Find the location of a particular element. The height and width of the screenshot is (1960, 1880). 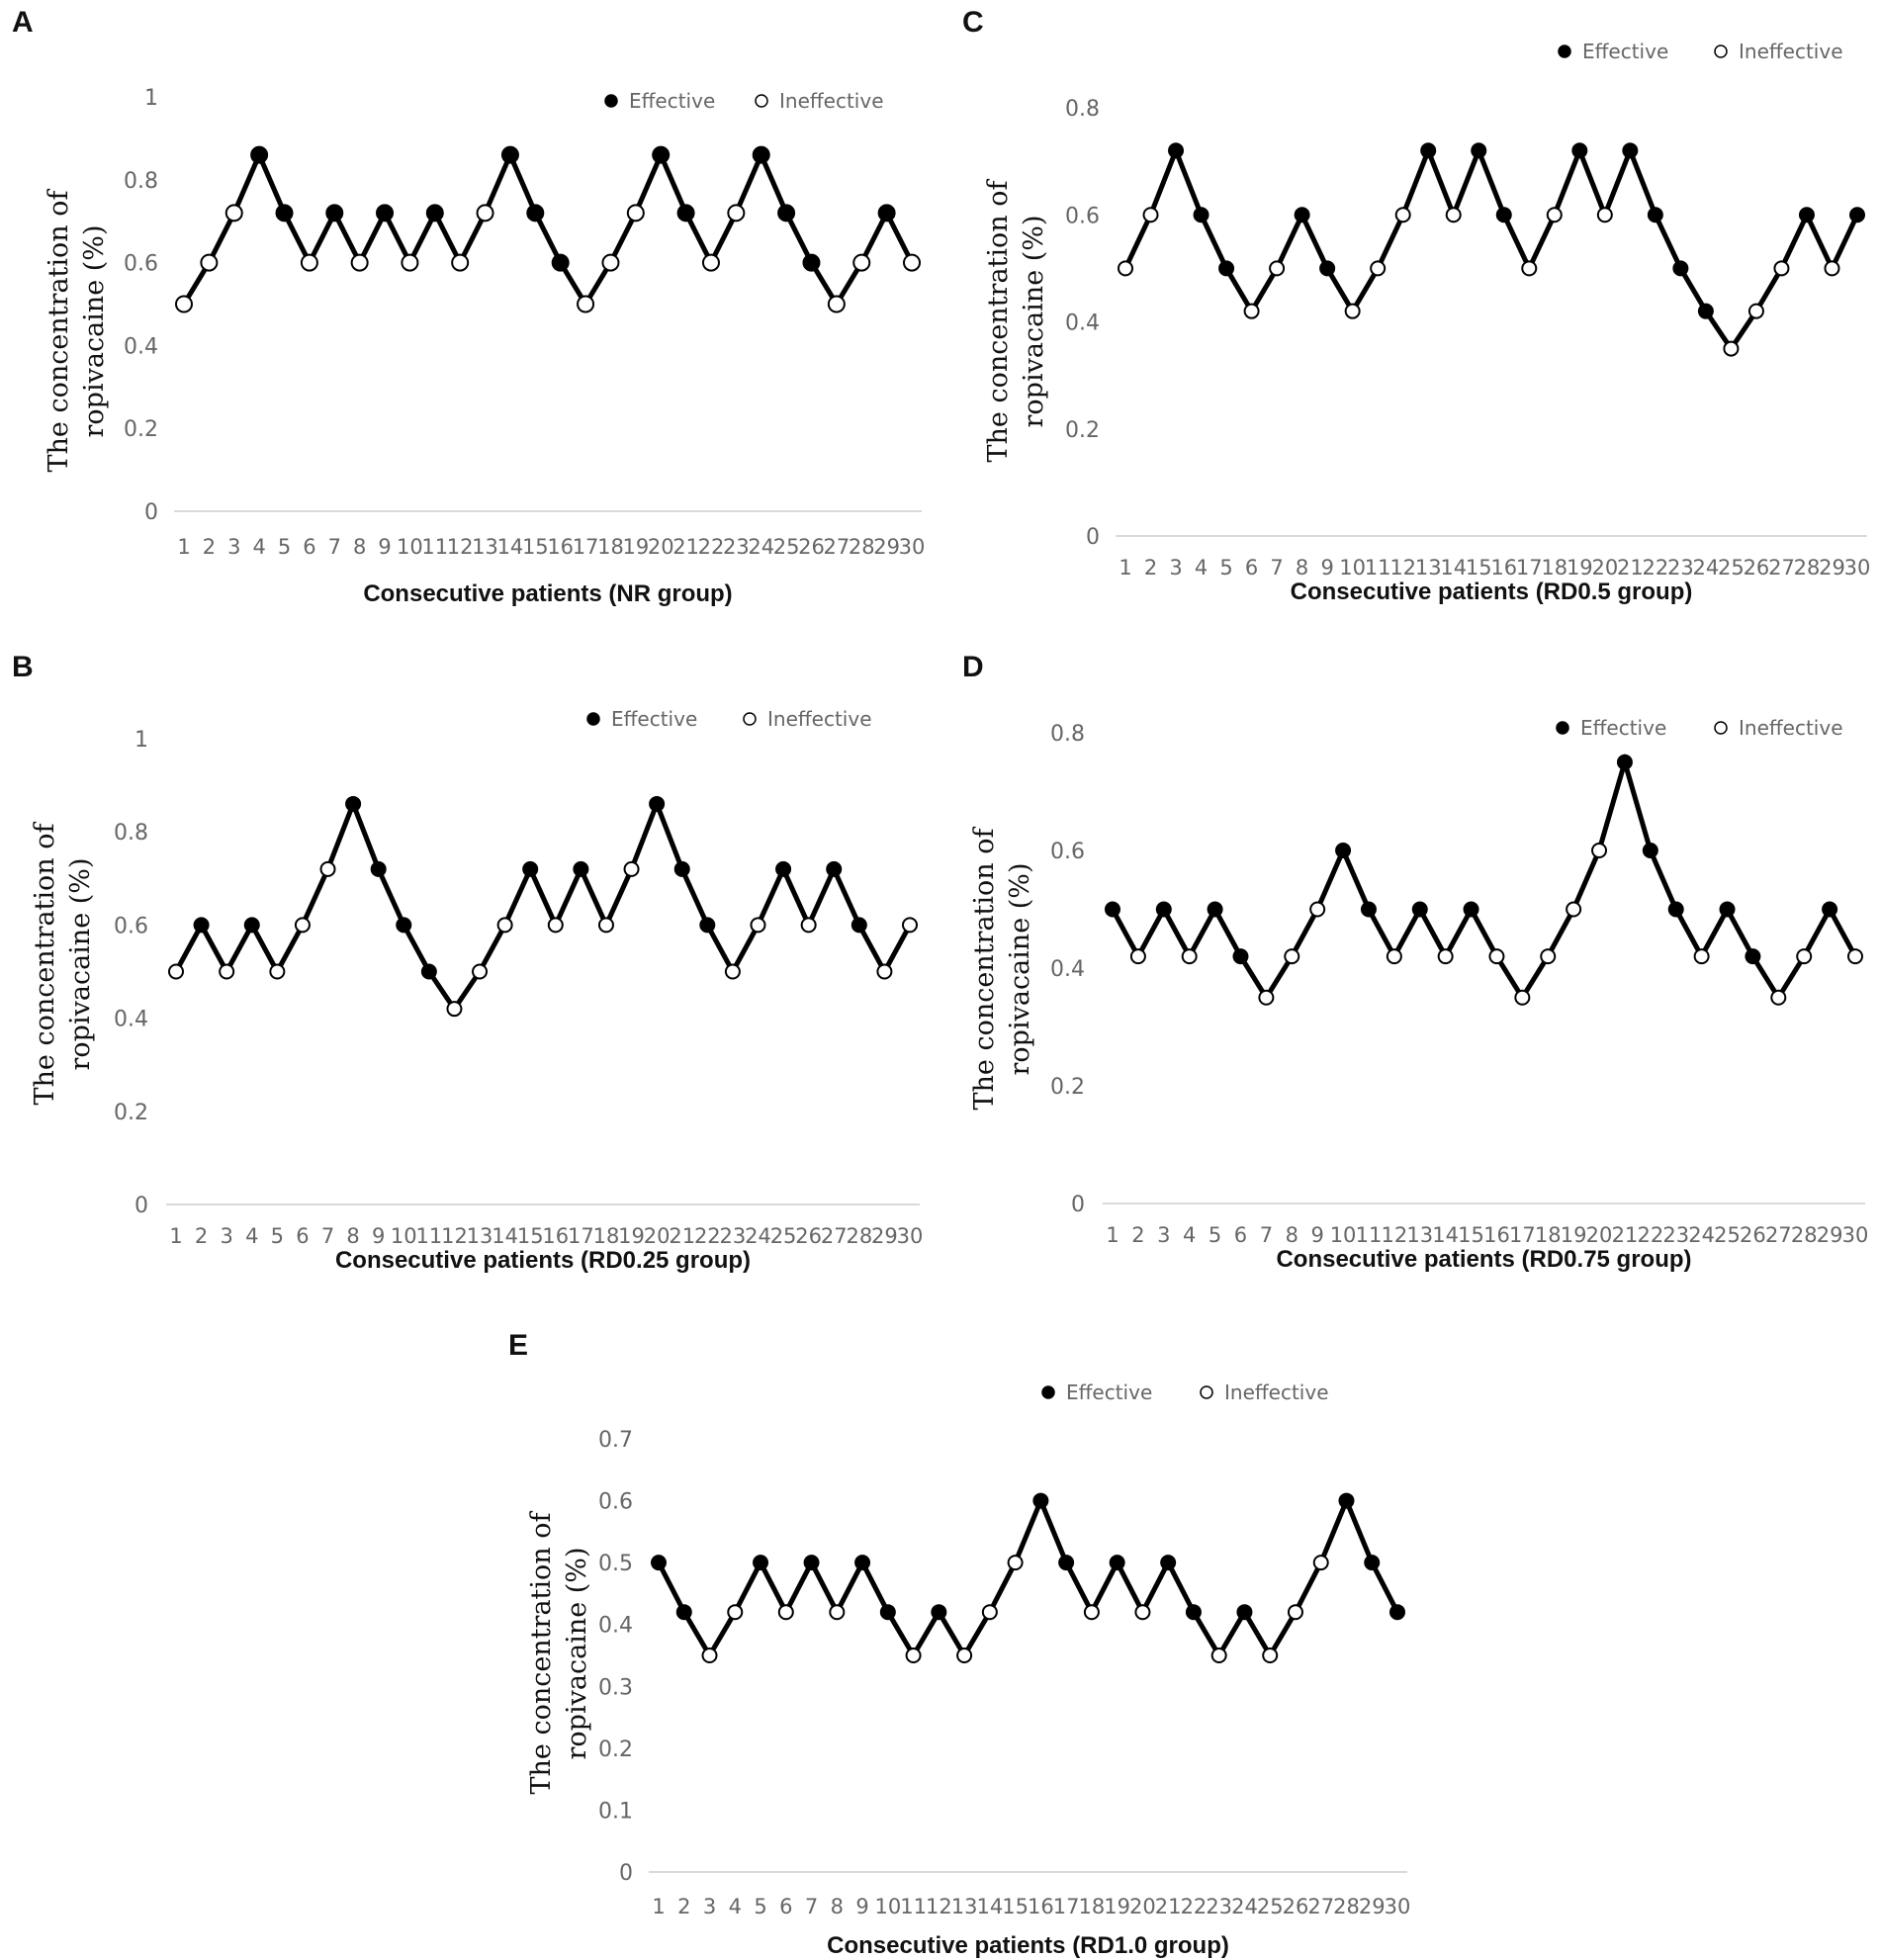

x-axis-label: Consecutive patients (RD1.0 group) is located at coordinates (1028, 1945).